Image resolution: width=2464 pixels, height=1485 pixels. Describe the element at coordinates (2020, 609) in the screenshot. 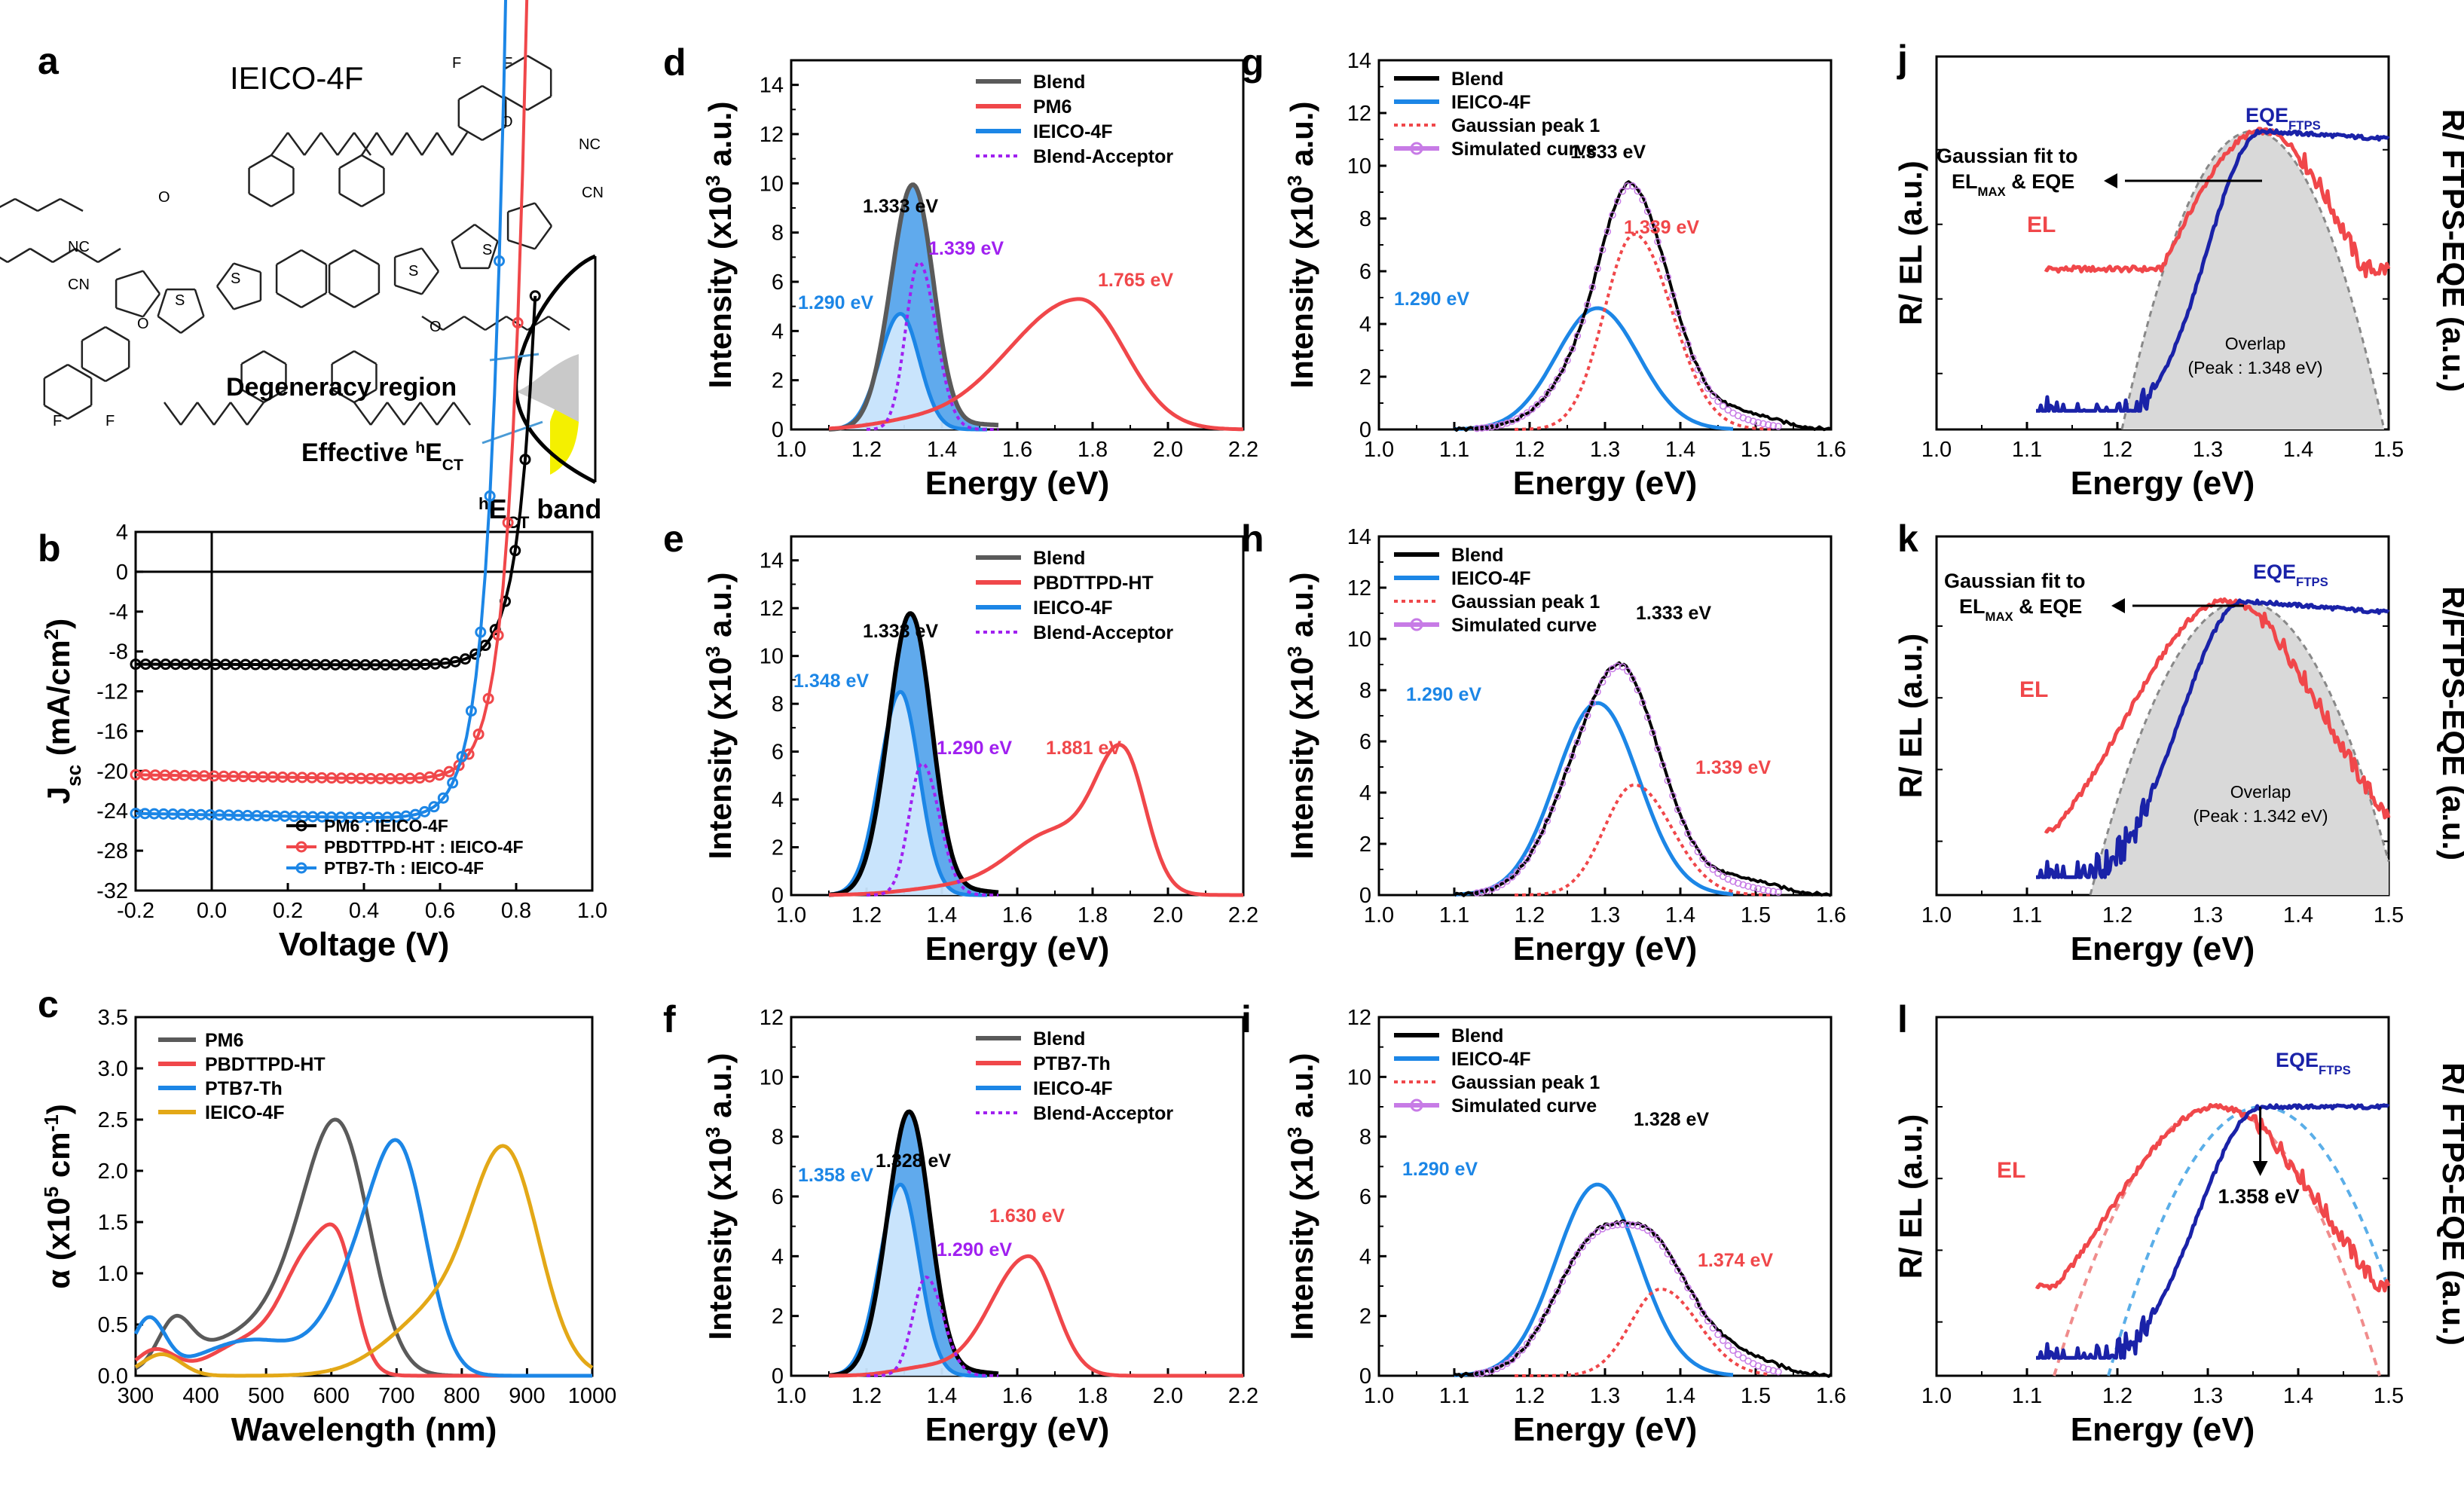

I see `gaussian-fit-label: ELMAX & EQE` at that location.